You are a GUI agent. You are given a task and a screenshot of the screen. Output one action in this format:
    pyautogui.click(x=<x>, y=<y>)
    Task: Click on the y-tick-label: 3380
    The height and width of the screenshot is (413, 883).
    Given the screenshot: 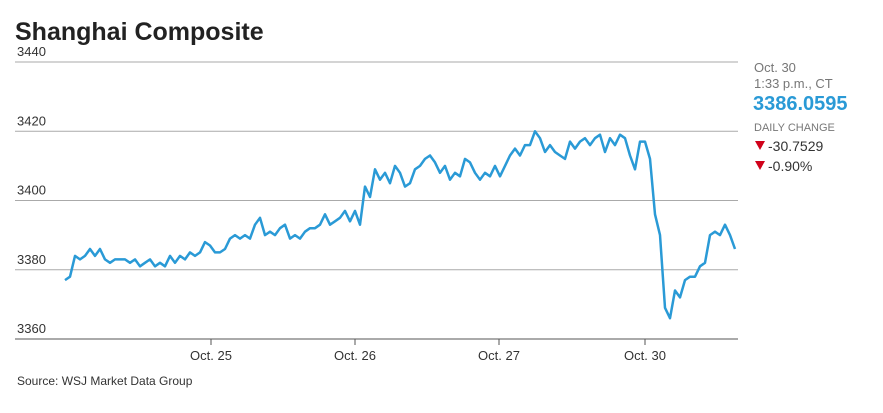 What is the action you would take?
    pyautogui.click(x=31, y=259)
    